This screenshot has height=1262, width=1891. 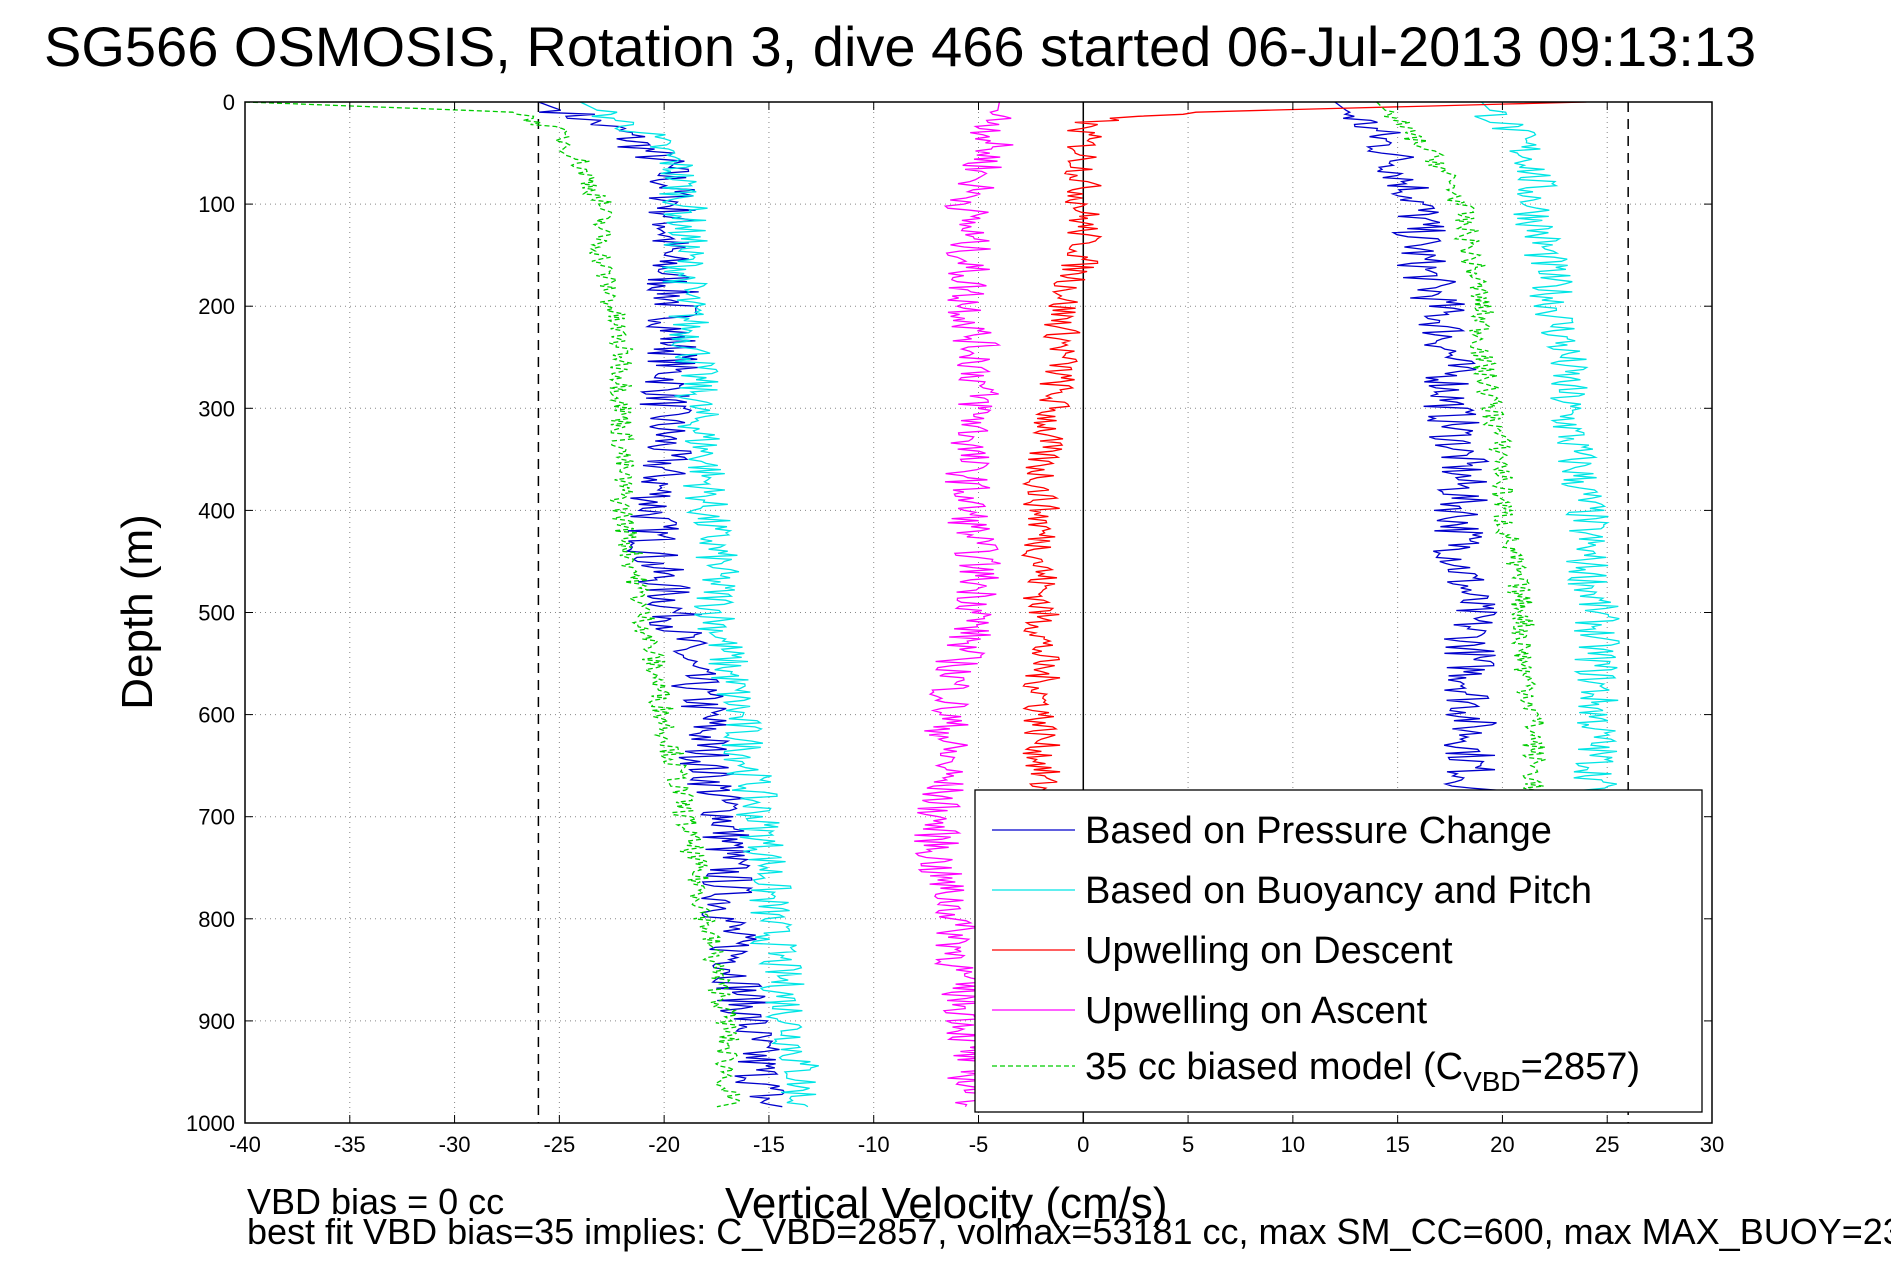 I want to click on x-tick-label: -20, so click(x=664, y=1144).